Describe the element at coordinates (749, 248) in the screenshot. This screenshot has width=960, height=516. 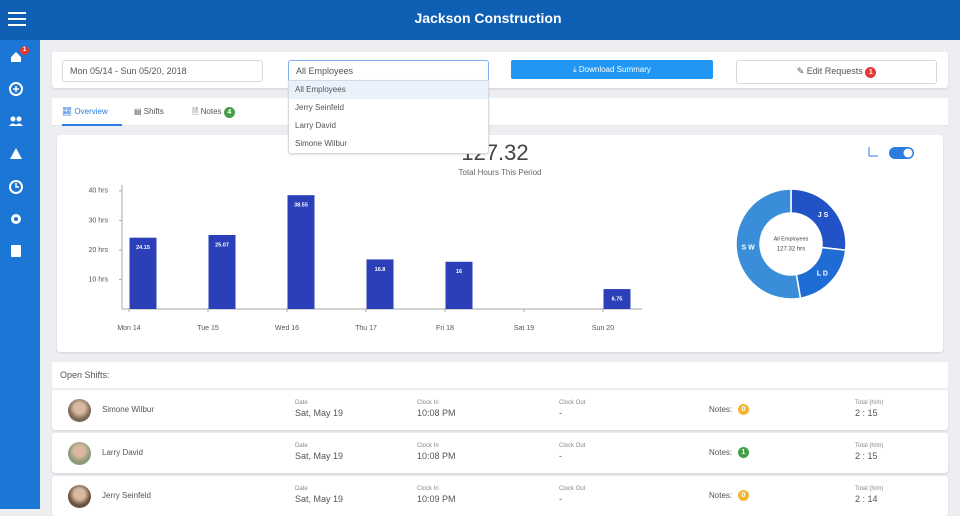
I see `slice-label: S W` at that location.